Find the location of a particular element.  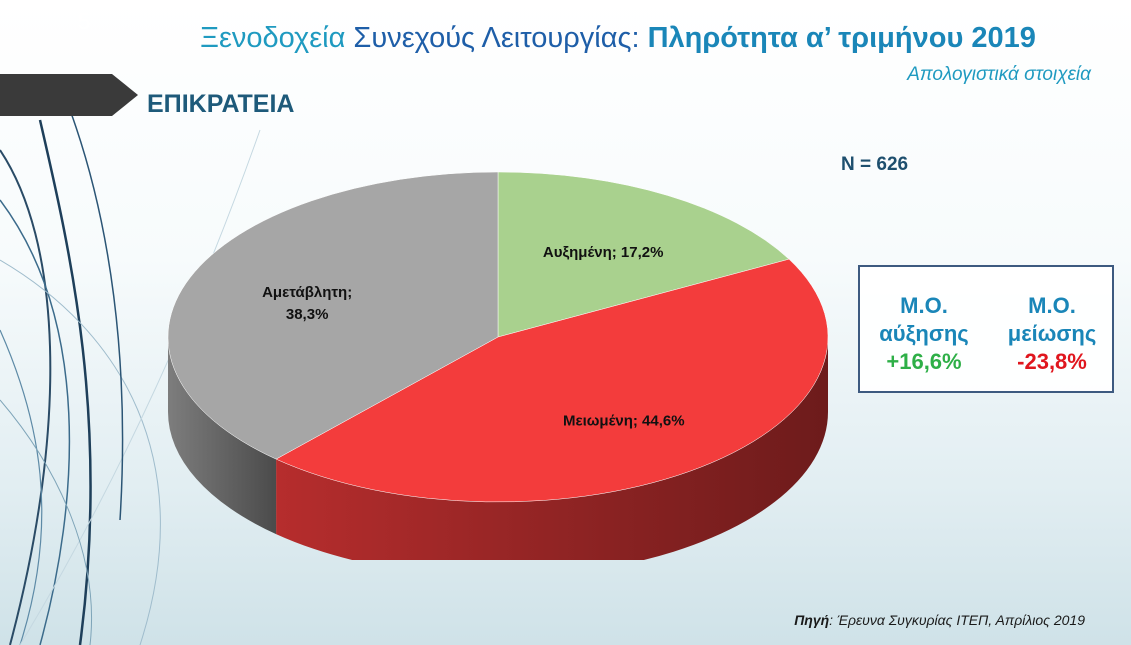

pie-slice-Αμετάβλητη is located at coordinates (333, 315).